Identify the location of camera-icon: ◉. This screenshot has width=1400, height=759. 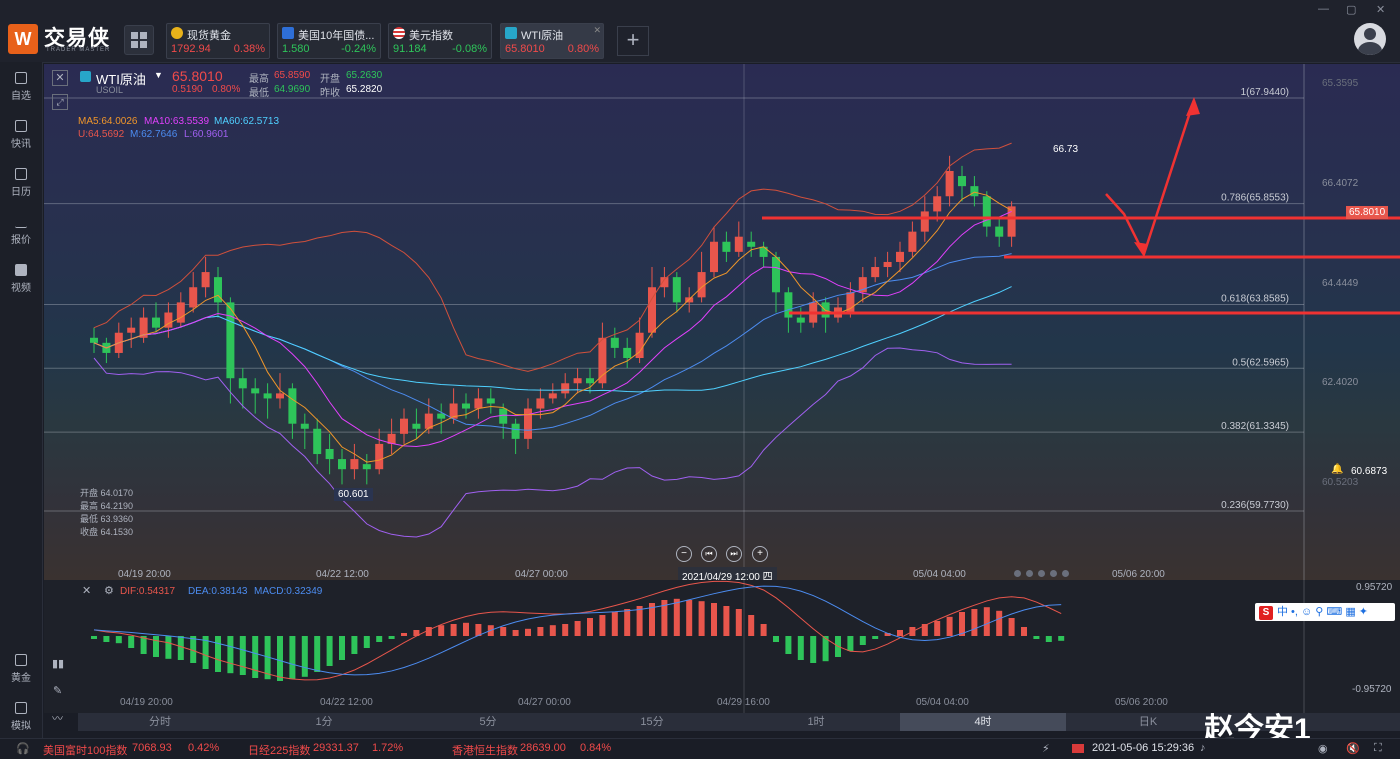
(1323, 749).